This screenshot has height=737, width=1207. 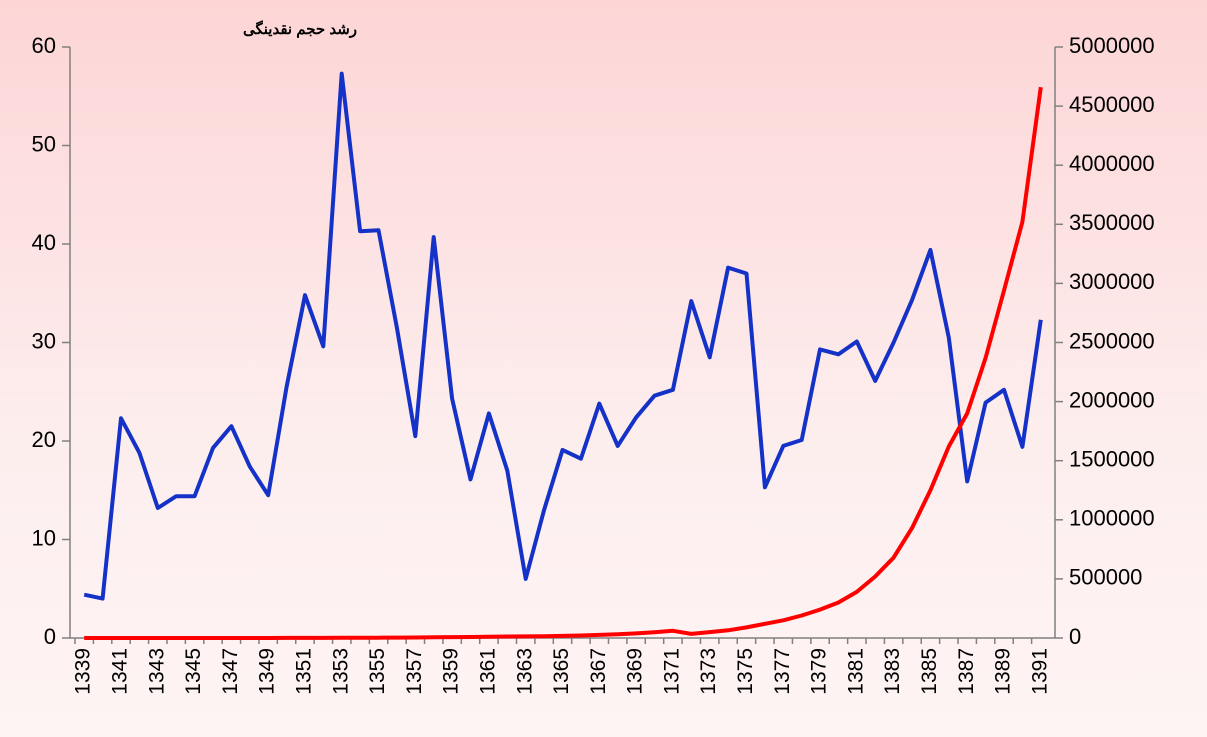 What do you see at coordinates (892, 671) in the screenshot?
I see `x-tick-label: 1383` at bounding box center [892, 671].